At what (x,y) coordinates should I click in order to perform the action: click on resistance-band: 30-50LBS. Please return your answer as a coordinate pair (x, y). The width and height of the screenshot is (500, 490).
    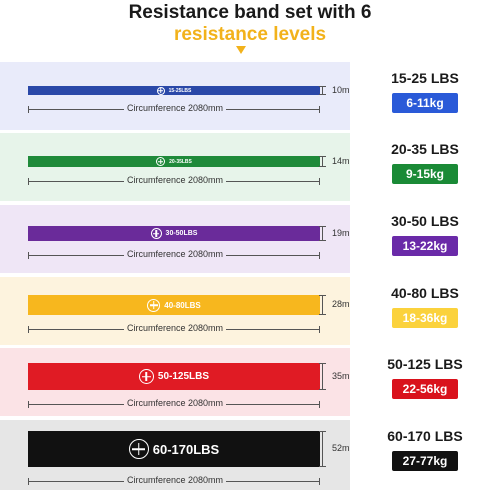
    Looking at the image, I should click on (174, 233).